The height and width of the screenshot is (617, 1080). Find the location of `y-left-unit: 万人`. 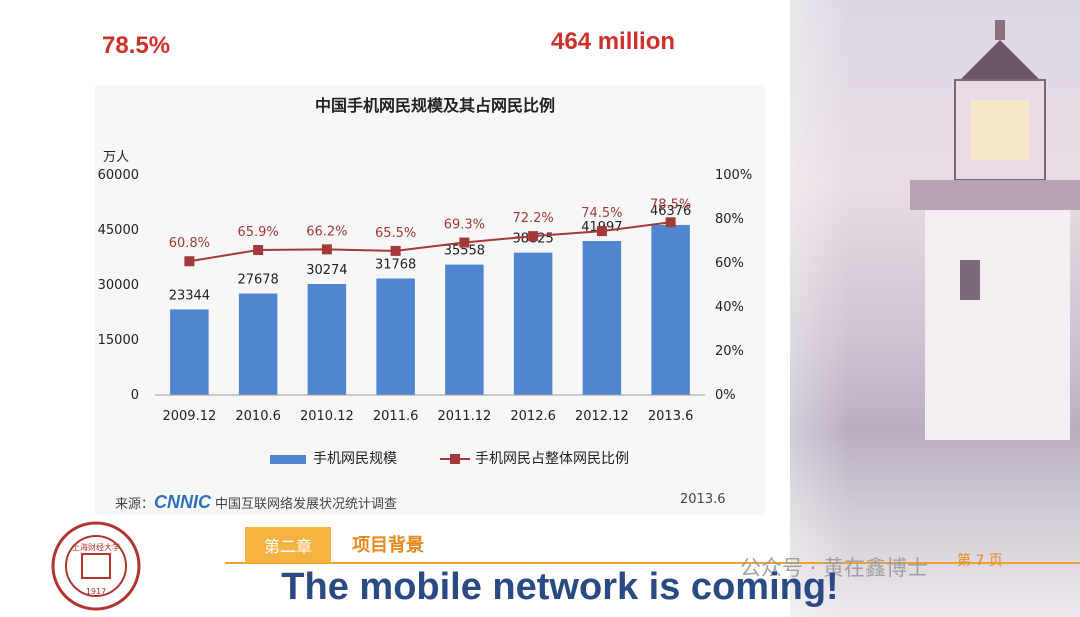

y-left-unit: 万人 is located at coordinates (116, 157).